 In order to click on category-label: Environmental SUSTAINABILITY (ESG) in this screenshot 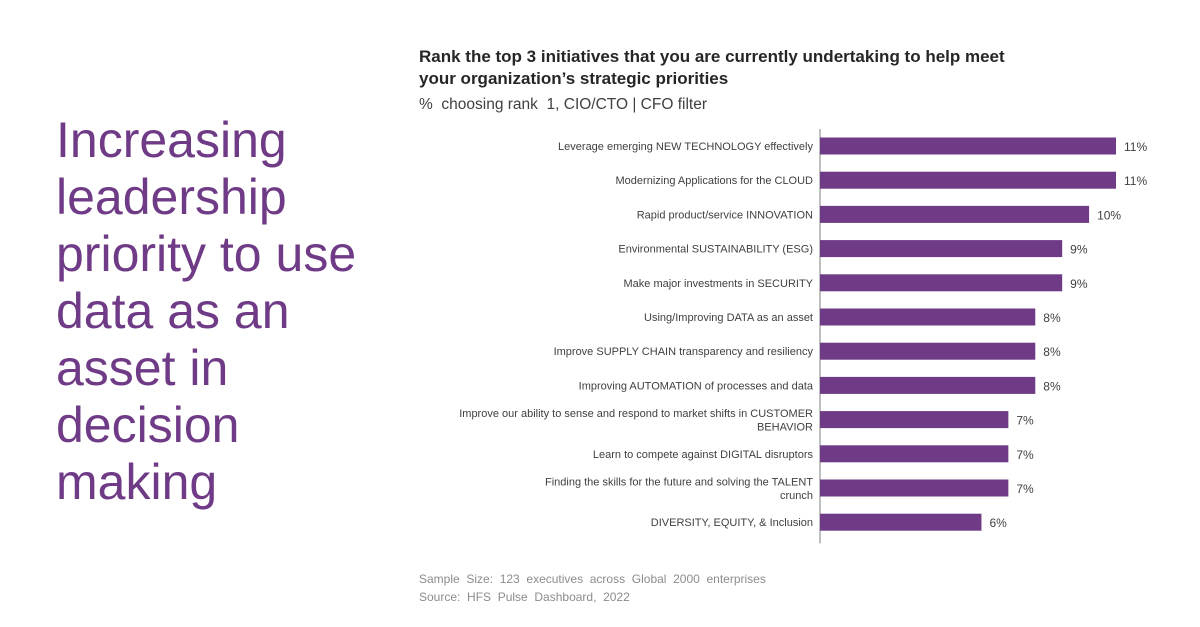, I will do `click(715, 250)`.